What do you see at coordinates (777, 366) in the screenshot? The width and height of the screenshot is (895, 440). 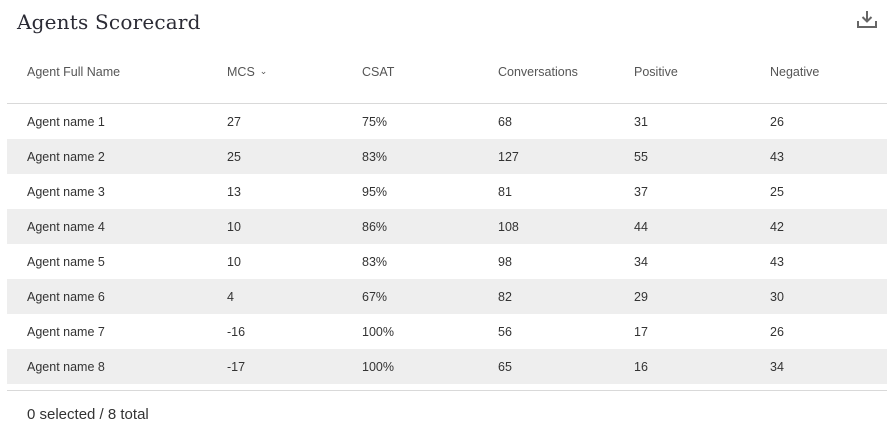 I see `negative-cell: 34` at bounding box center [777, 366].